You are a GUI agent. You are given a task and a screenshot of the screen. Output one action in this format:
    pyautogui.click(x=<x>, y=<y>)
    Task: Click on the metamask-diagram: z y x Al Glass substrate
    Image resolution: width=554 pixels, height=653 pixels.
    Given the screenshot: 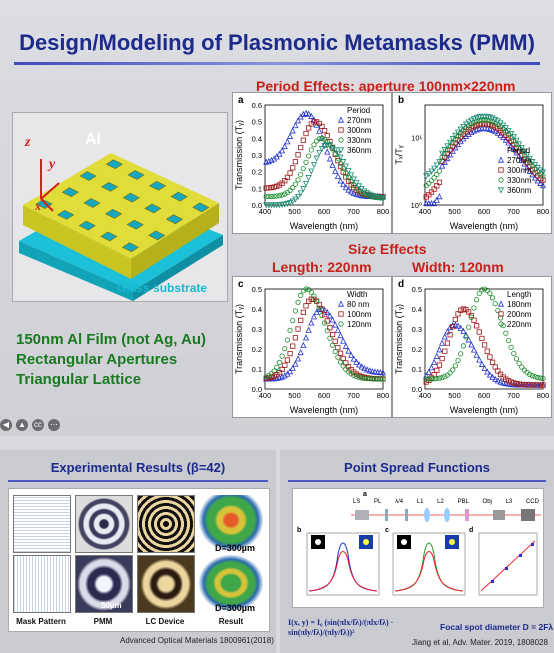 What is the action you would take?
    pyautogui.click(x=120, y=207)
    